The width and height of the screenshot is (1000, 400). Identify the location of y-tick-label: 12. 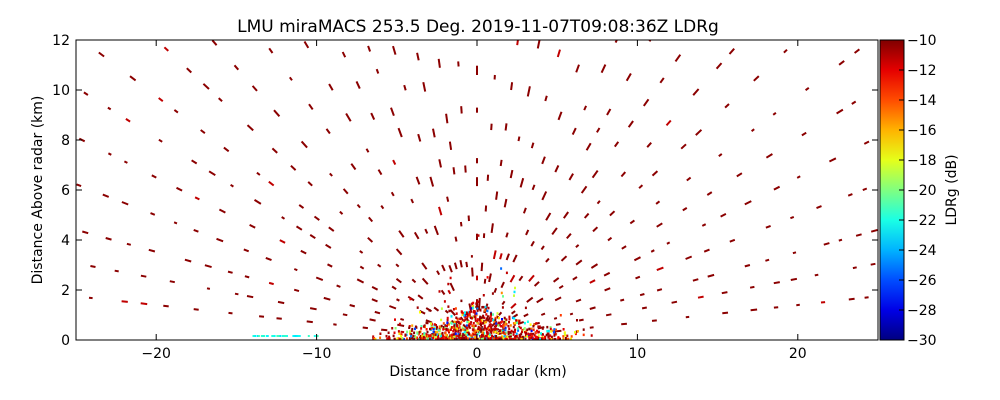
(61, 41).